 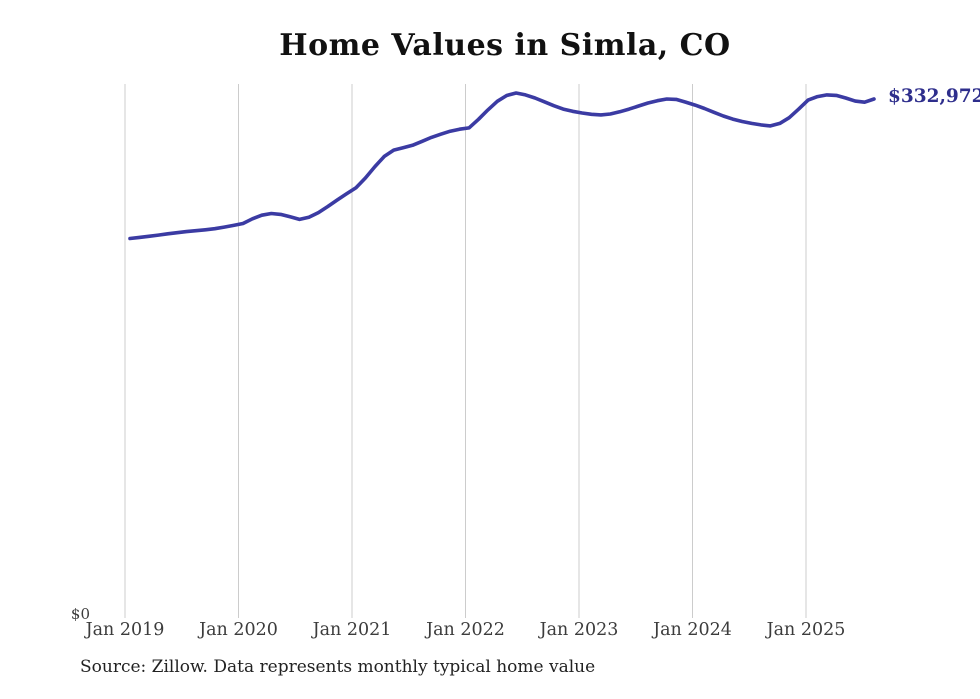 I want to click on x-axis-tick-label: Jan 2023, so click(x=579, y=630).